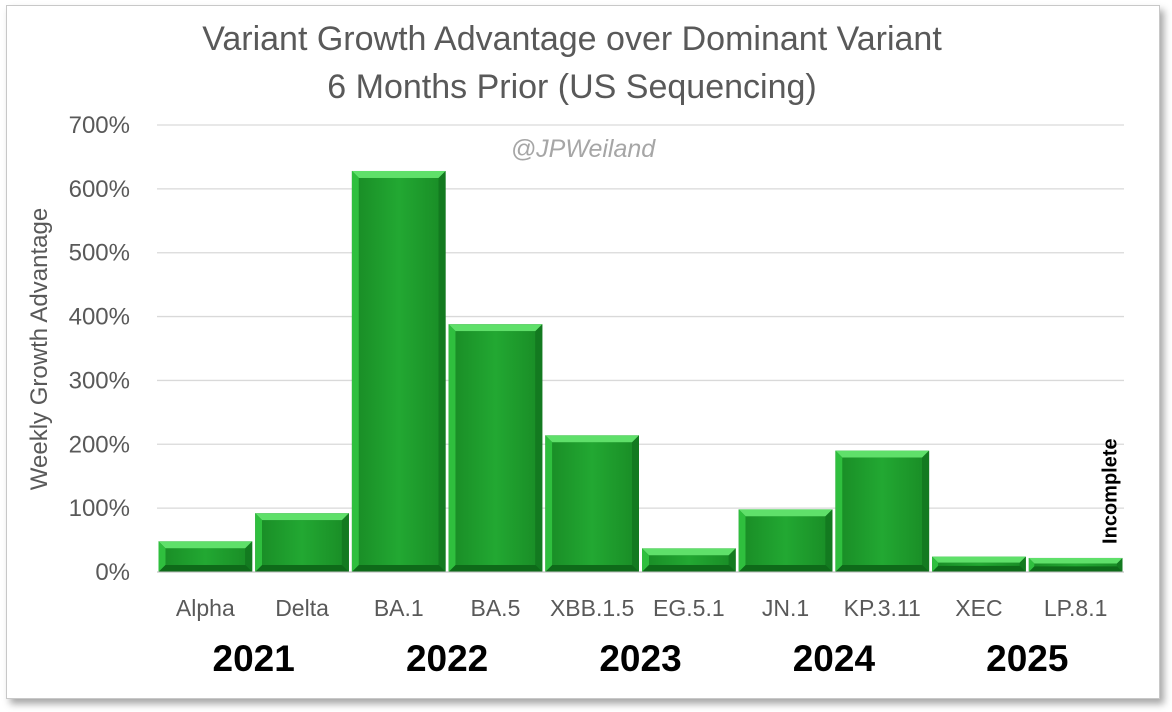 The image size is (1172, 712). Describe the element at coordinates (592, 608) in the screenshot. I see `x-tick-label: XBB.1.5` at that location.